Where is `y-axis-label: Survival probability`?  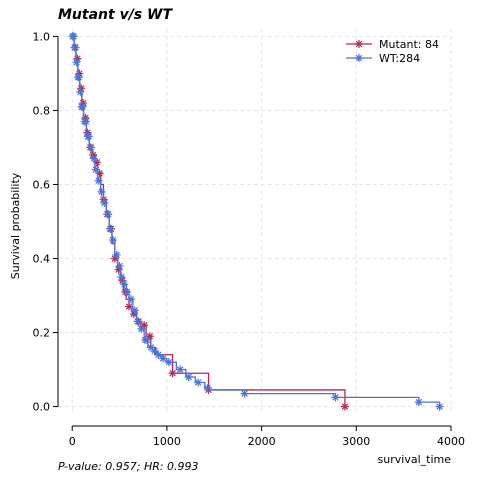 y-axis-label: Survival probability is located at coordinates (15, 225).